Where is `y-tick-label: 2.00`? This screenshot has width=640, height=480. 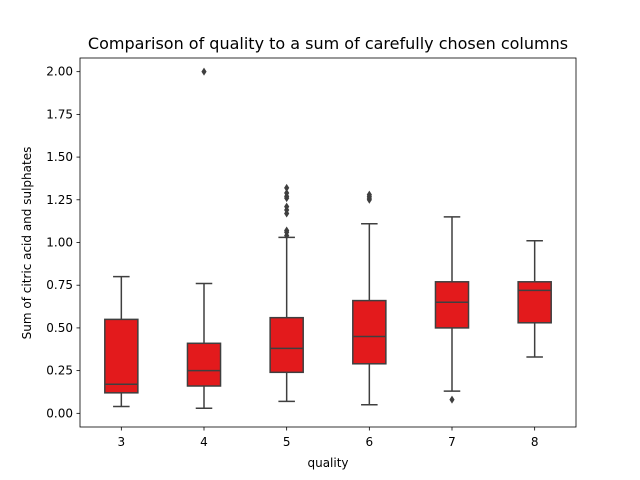 y-tick-label: 2.00 is located at coordinates (59, 72).